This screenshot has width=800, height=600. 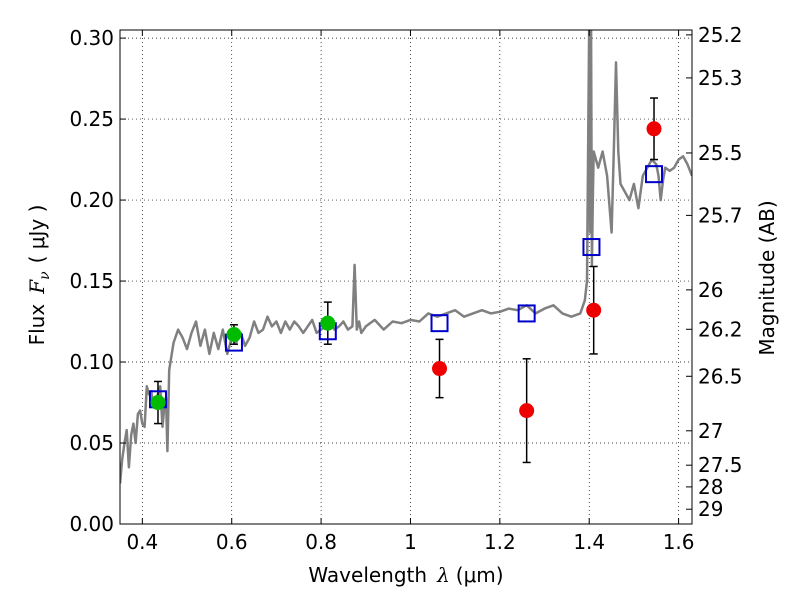 I want to click on y-tick-label: 0.20, so click(x=91, y=200).